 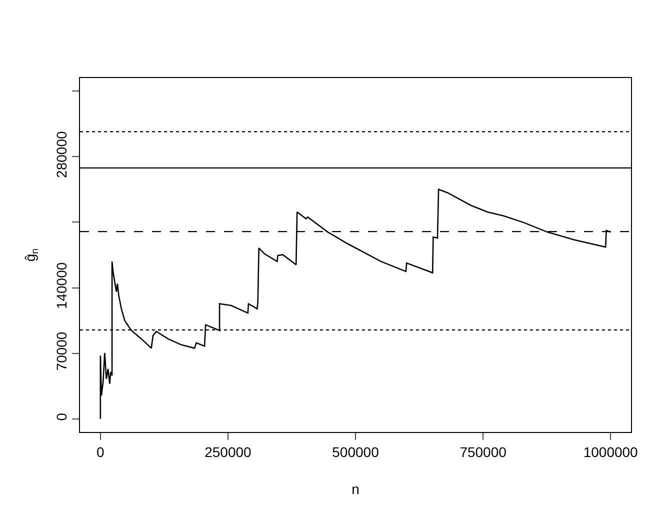 What do you see at coordinates (610, 452) in the screenshot?
I see `x-tick-label: 1000000` at bounding box center [610, 452].